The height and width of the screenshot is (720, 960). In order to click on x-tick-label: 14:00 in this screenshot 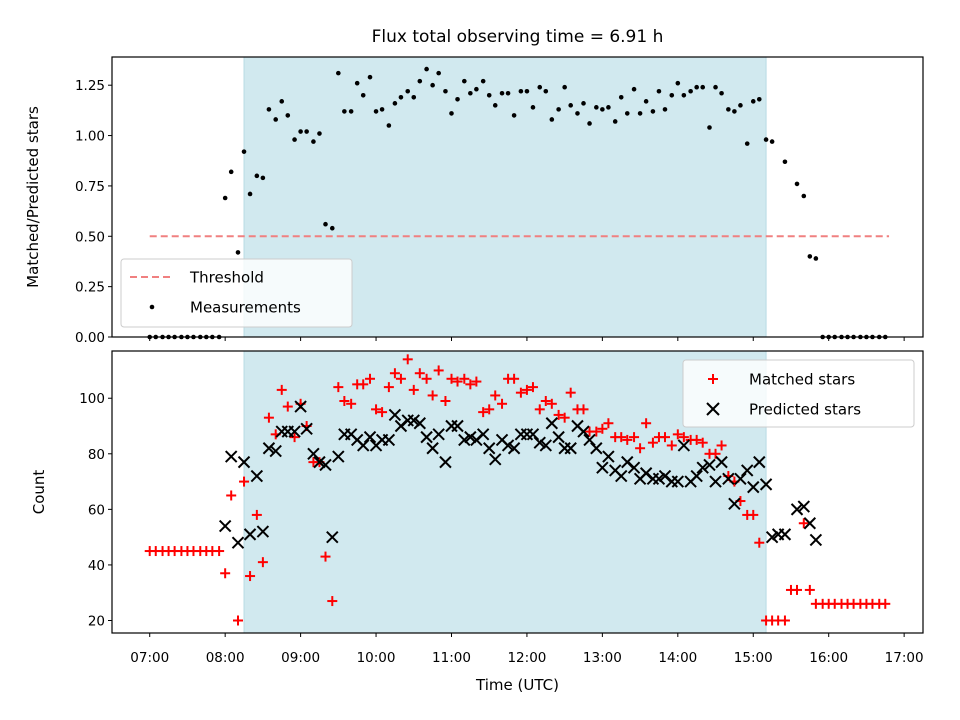, I will do `click(677, 658)`.